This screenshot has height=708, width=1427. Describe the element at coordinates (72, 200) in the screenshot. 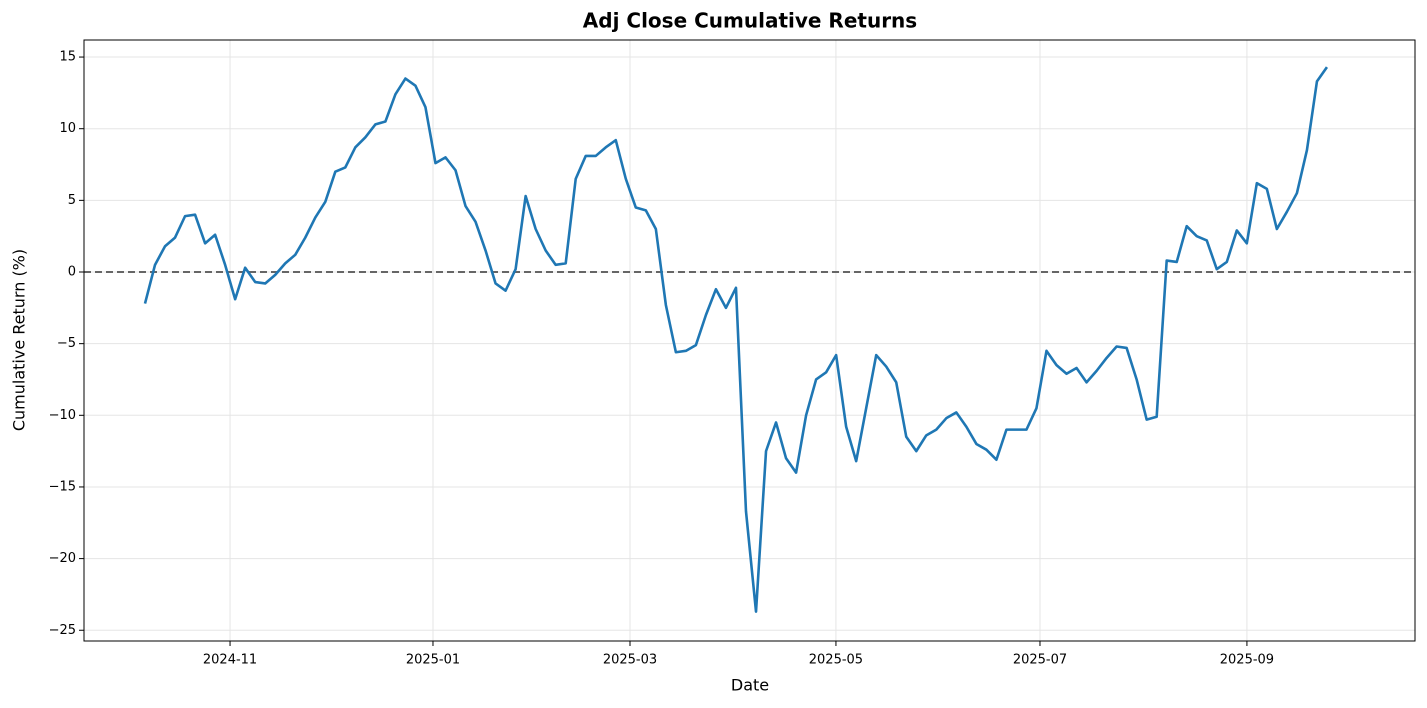

I see `y-tick-label: 5` at that location.